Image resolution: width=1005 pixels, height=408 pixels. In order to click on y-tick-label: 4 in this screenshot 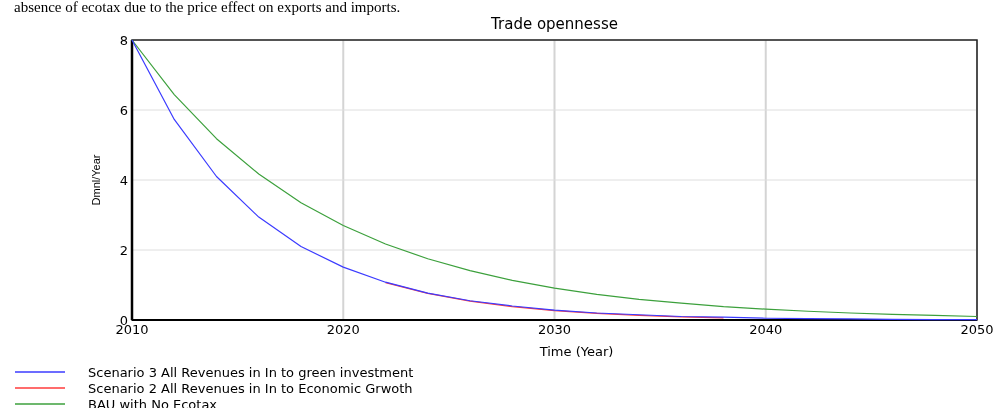, I will do `click(123, 180)`.